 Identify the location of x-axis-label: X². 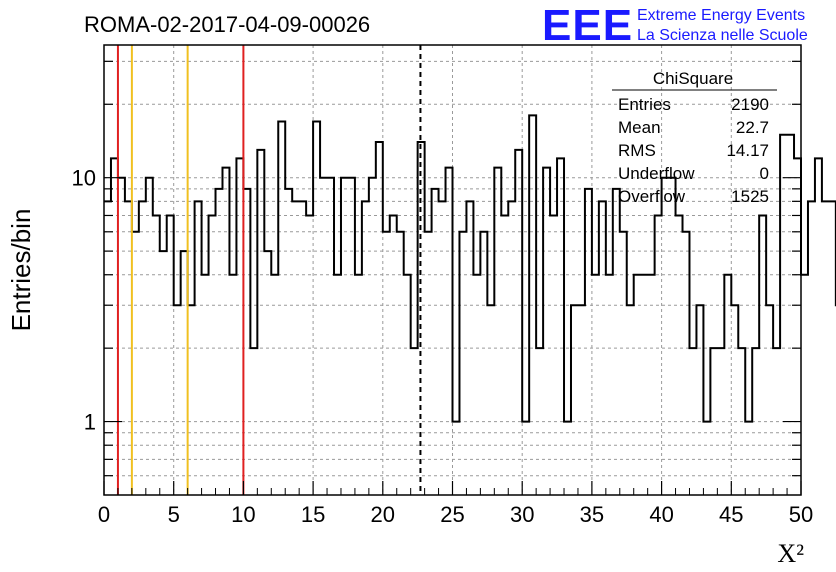
(790, 553).